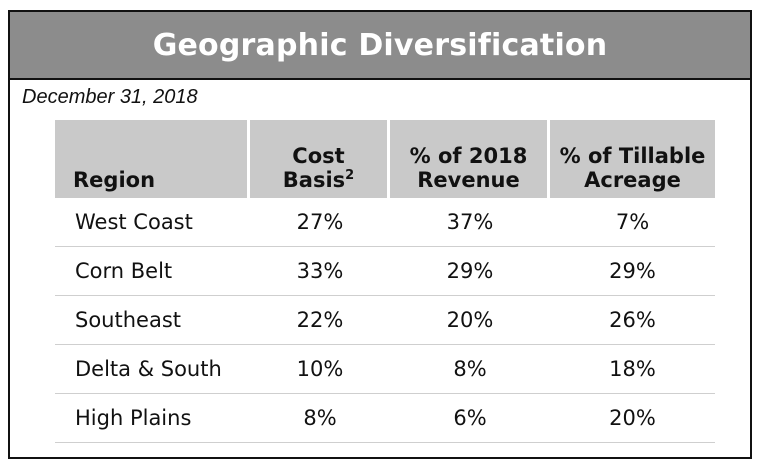 Image resolution: width=764 pixels, height=469 pixels. I want to click on acreage-cell: 29%, so click(632, 271).